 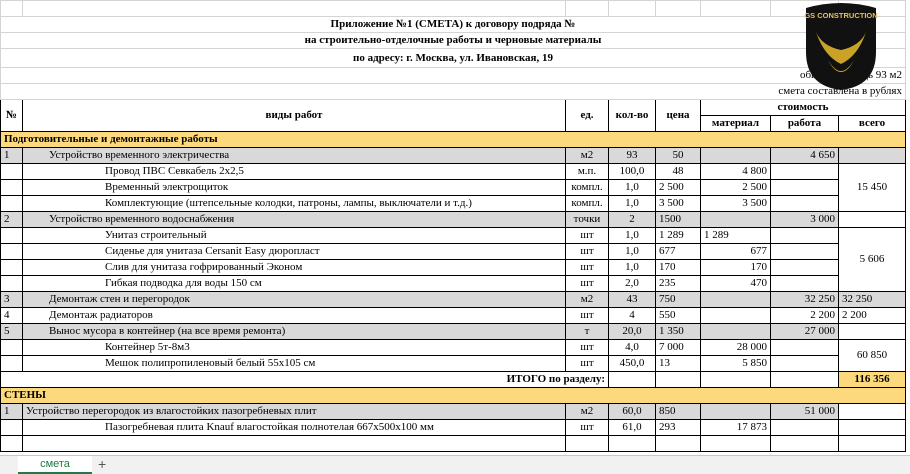 What do you see at coordinates (294, 347) in the screenshot?
I see `cell: Контейнер 5т-8м3` at bounding box center [294, 347].